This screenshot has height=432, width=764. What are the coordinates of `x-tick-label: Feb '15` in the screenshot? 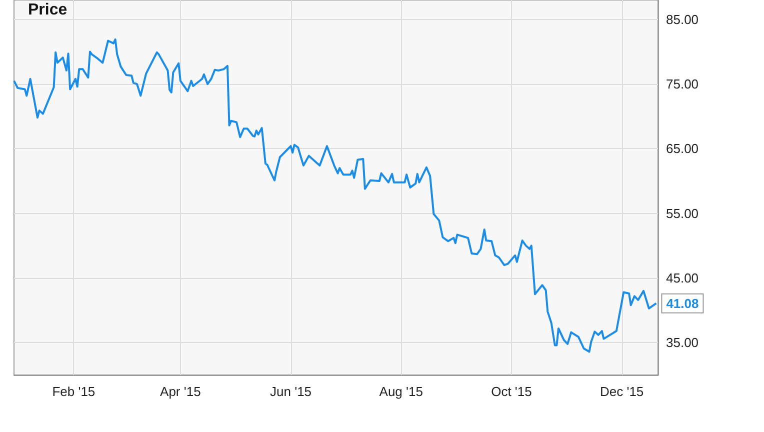 It's located at (74, 391).